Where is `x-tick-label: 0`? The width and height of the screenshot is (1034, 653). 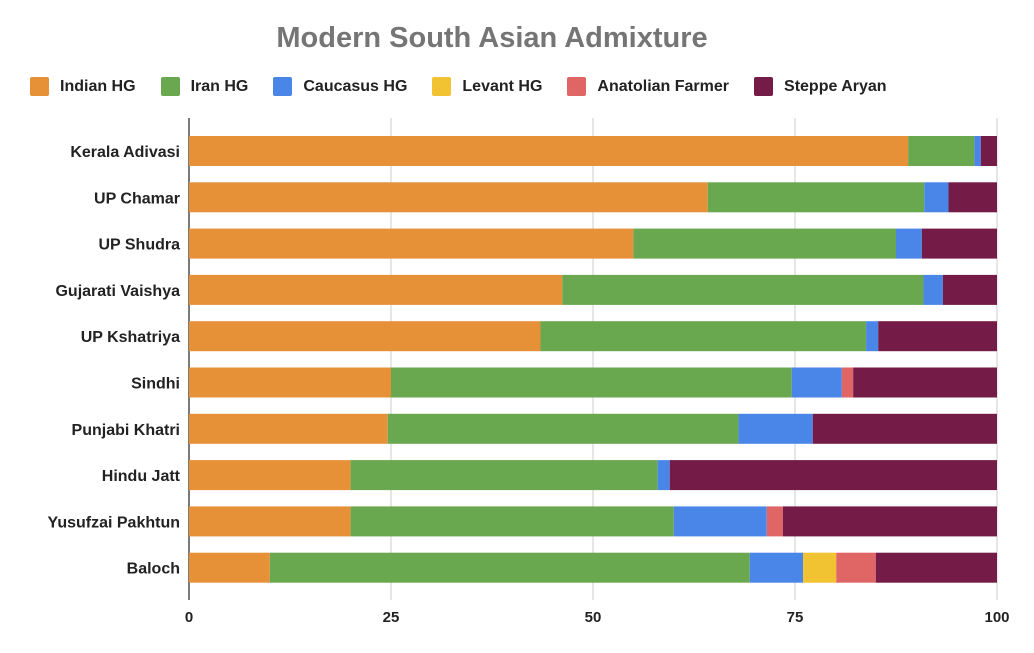
x-tick-label: 0 is located at coordinates (189, 617).